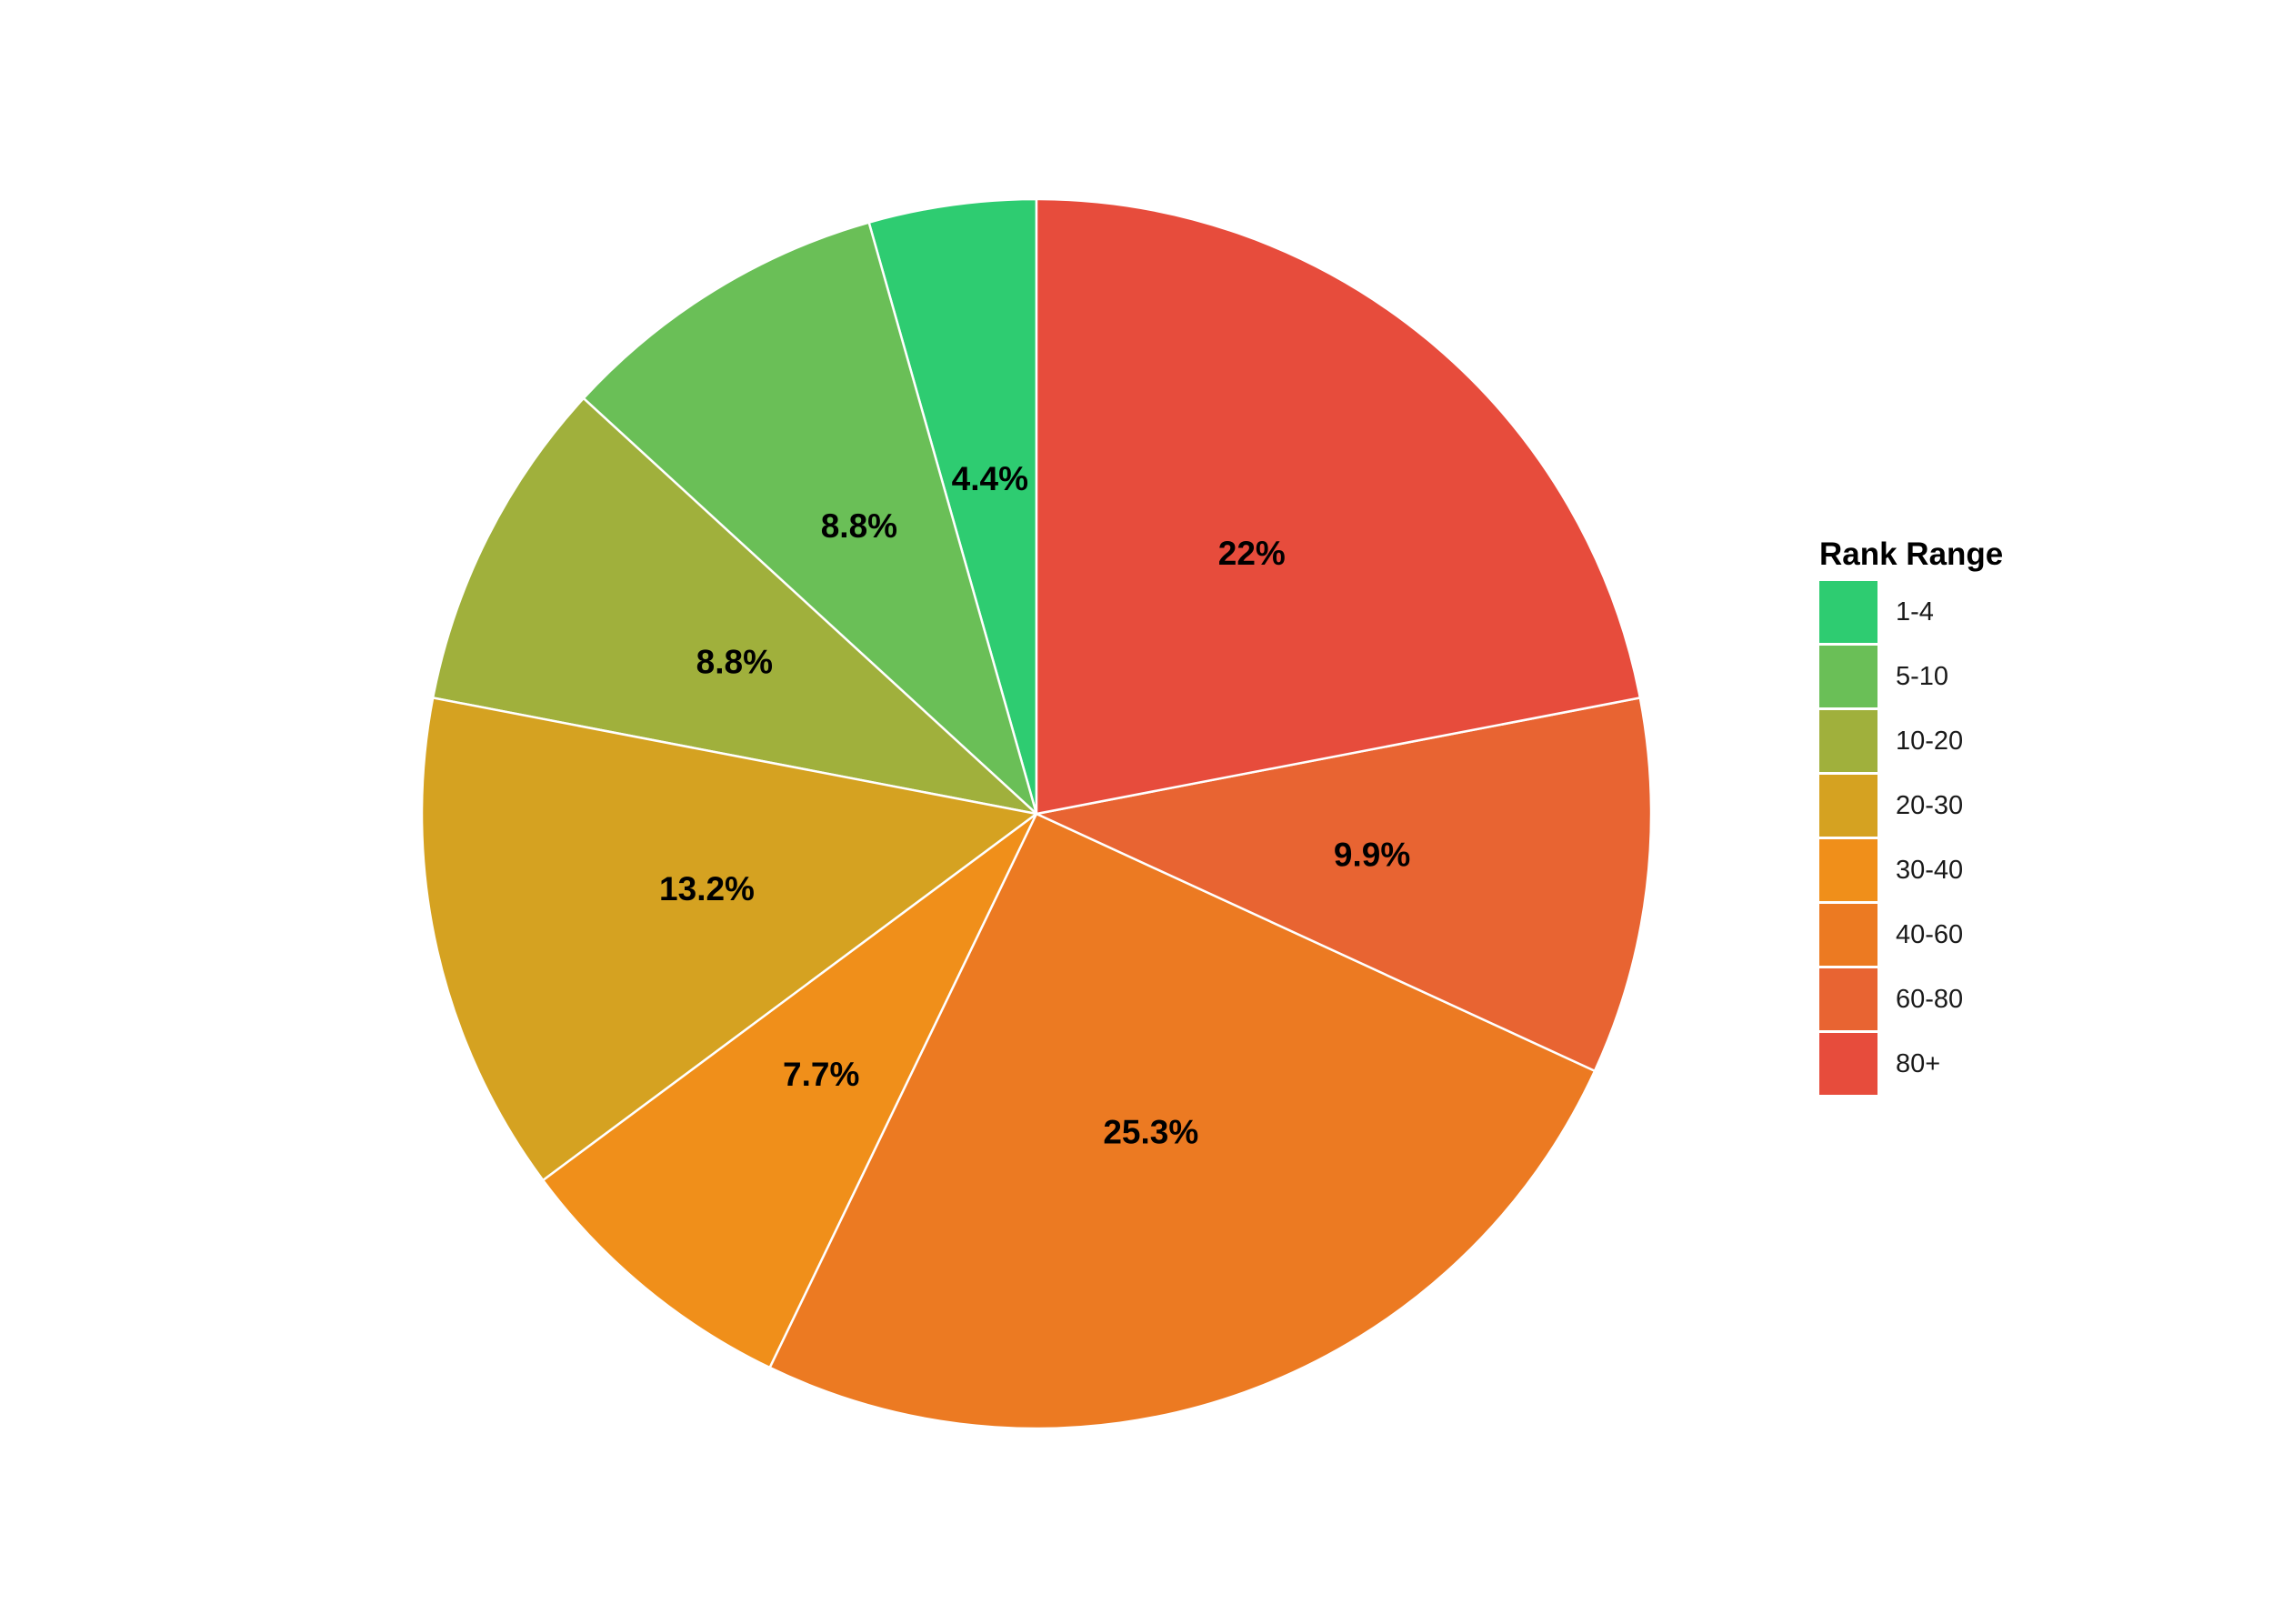  What do you see at coordinates (1915, 612) in the screenshot?
I see `legend-label-1-4: 1-4` at bounding box center [1915, 612].